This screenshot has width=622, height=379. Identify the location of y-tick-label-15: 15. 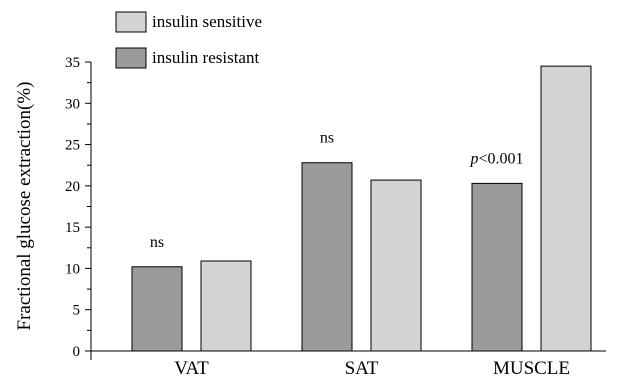
(72, 228).